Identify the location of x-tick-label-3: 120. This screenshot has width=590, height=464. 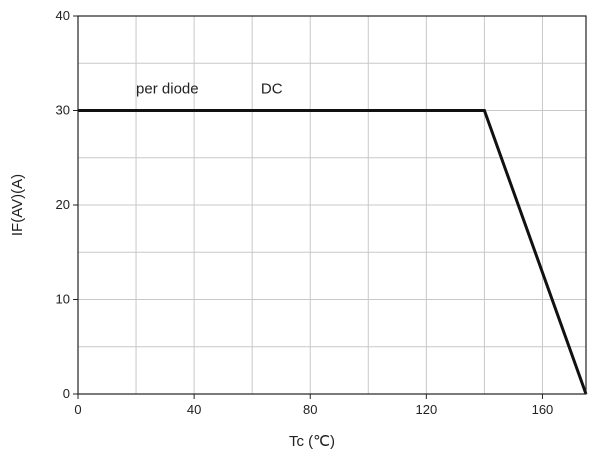
(426, 409).